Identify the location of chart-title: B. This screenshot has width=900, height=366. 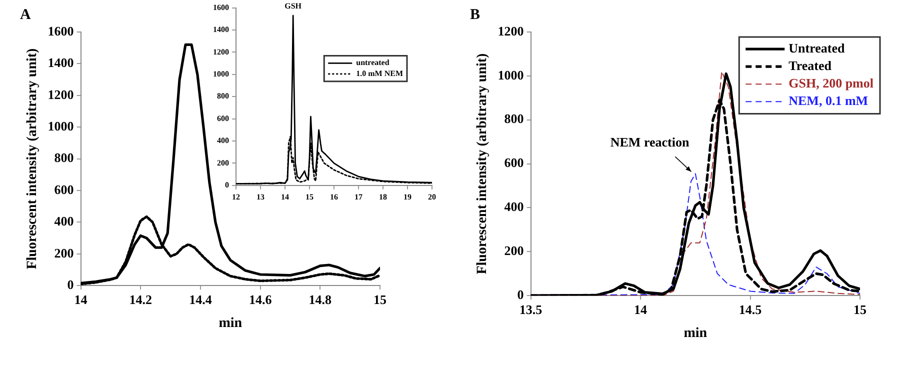
(475, 14).